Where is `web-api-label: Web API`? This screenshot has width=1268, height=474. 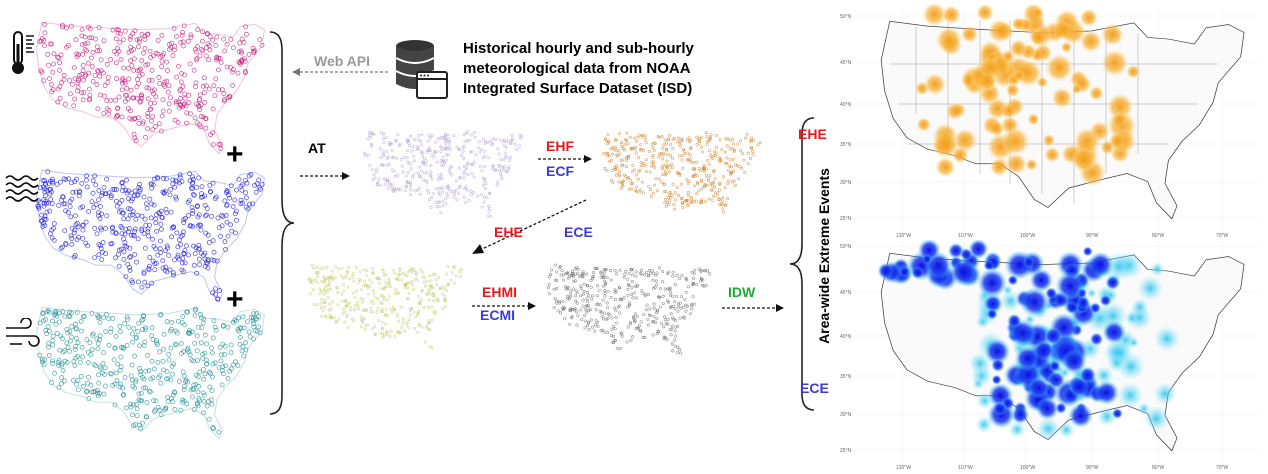 web-api-label: Web API is located at coordinates (342, 61).